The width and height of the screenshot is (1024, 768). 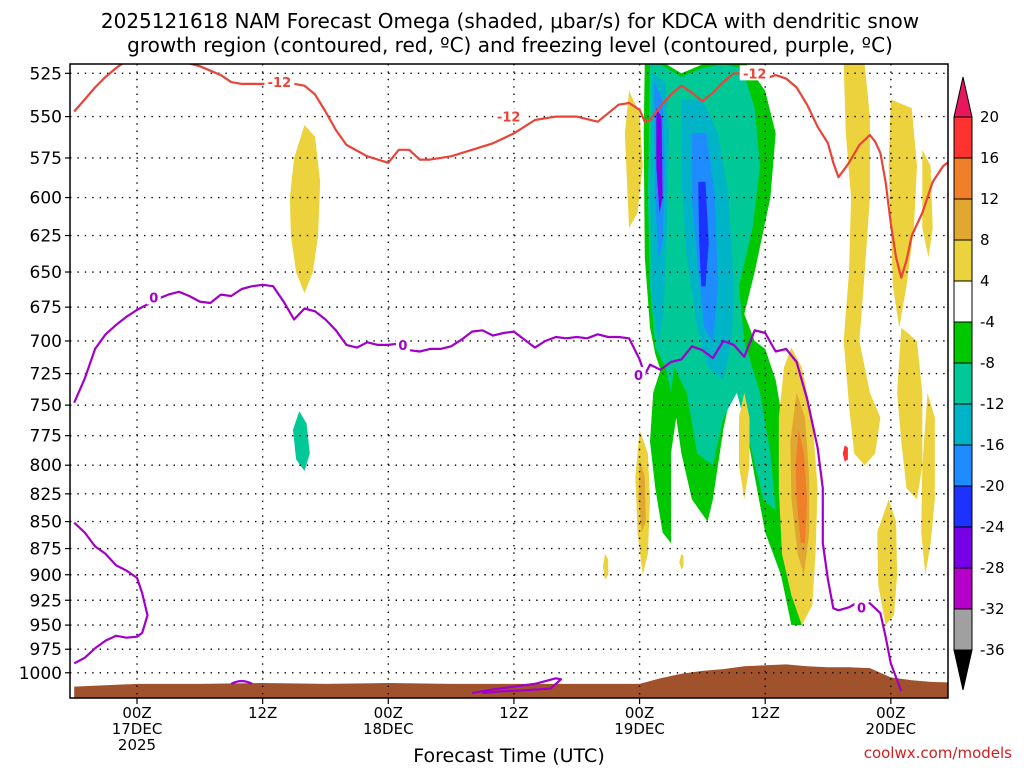 What do you see at coordinates (605, 566) in the screenshot?
I see `omega-pos-4-m` at bounding box center [605, 566].